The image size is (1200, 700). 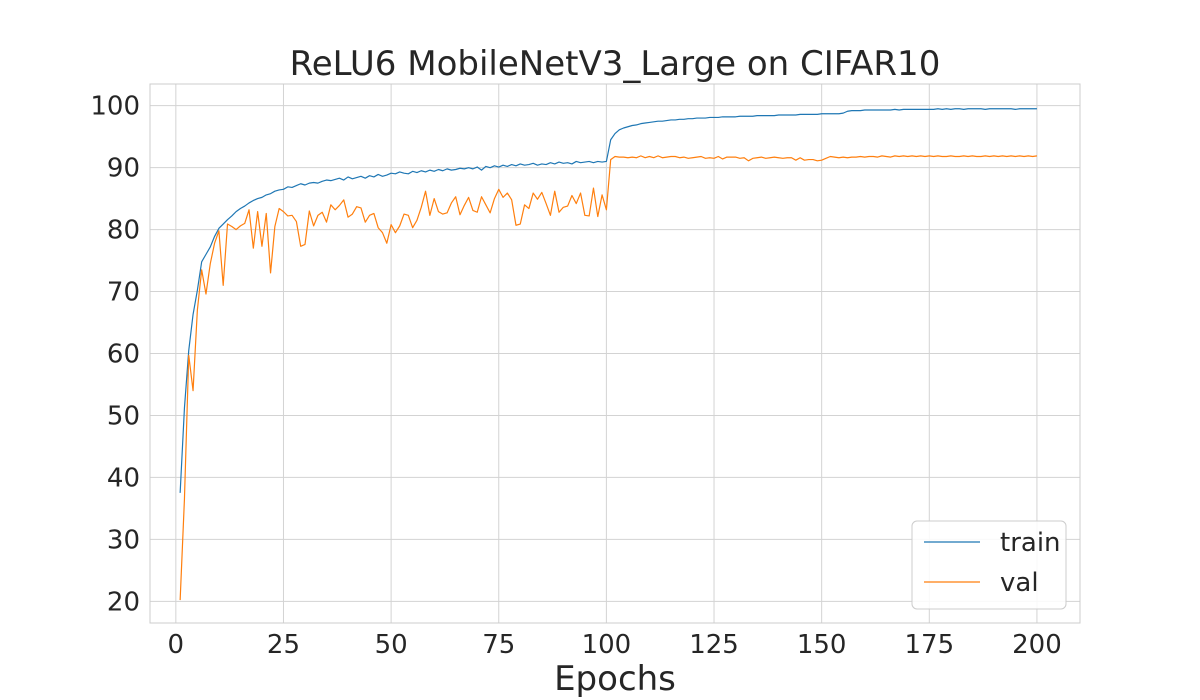 I want to click on chart-title: ReLU6 MobileNetV3_Large on CIFAR10, so click(x=615, y=64).